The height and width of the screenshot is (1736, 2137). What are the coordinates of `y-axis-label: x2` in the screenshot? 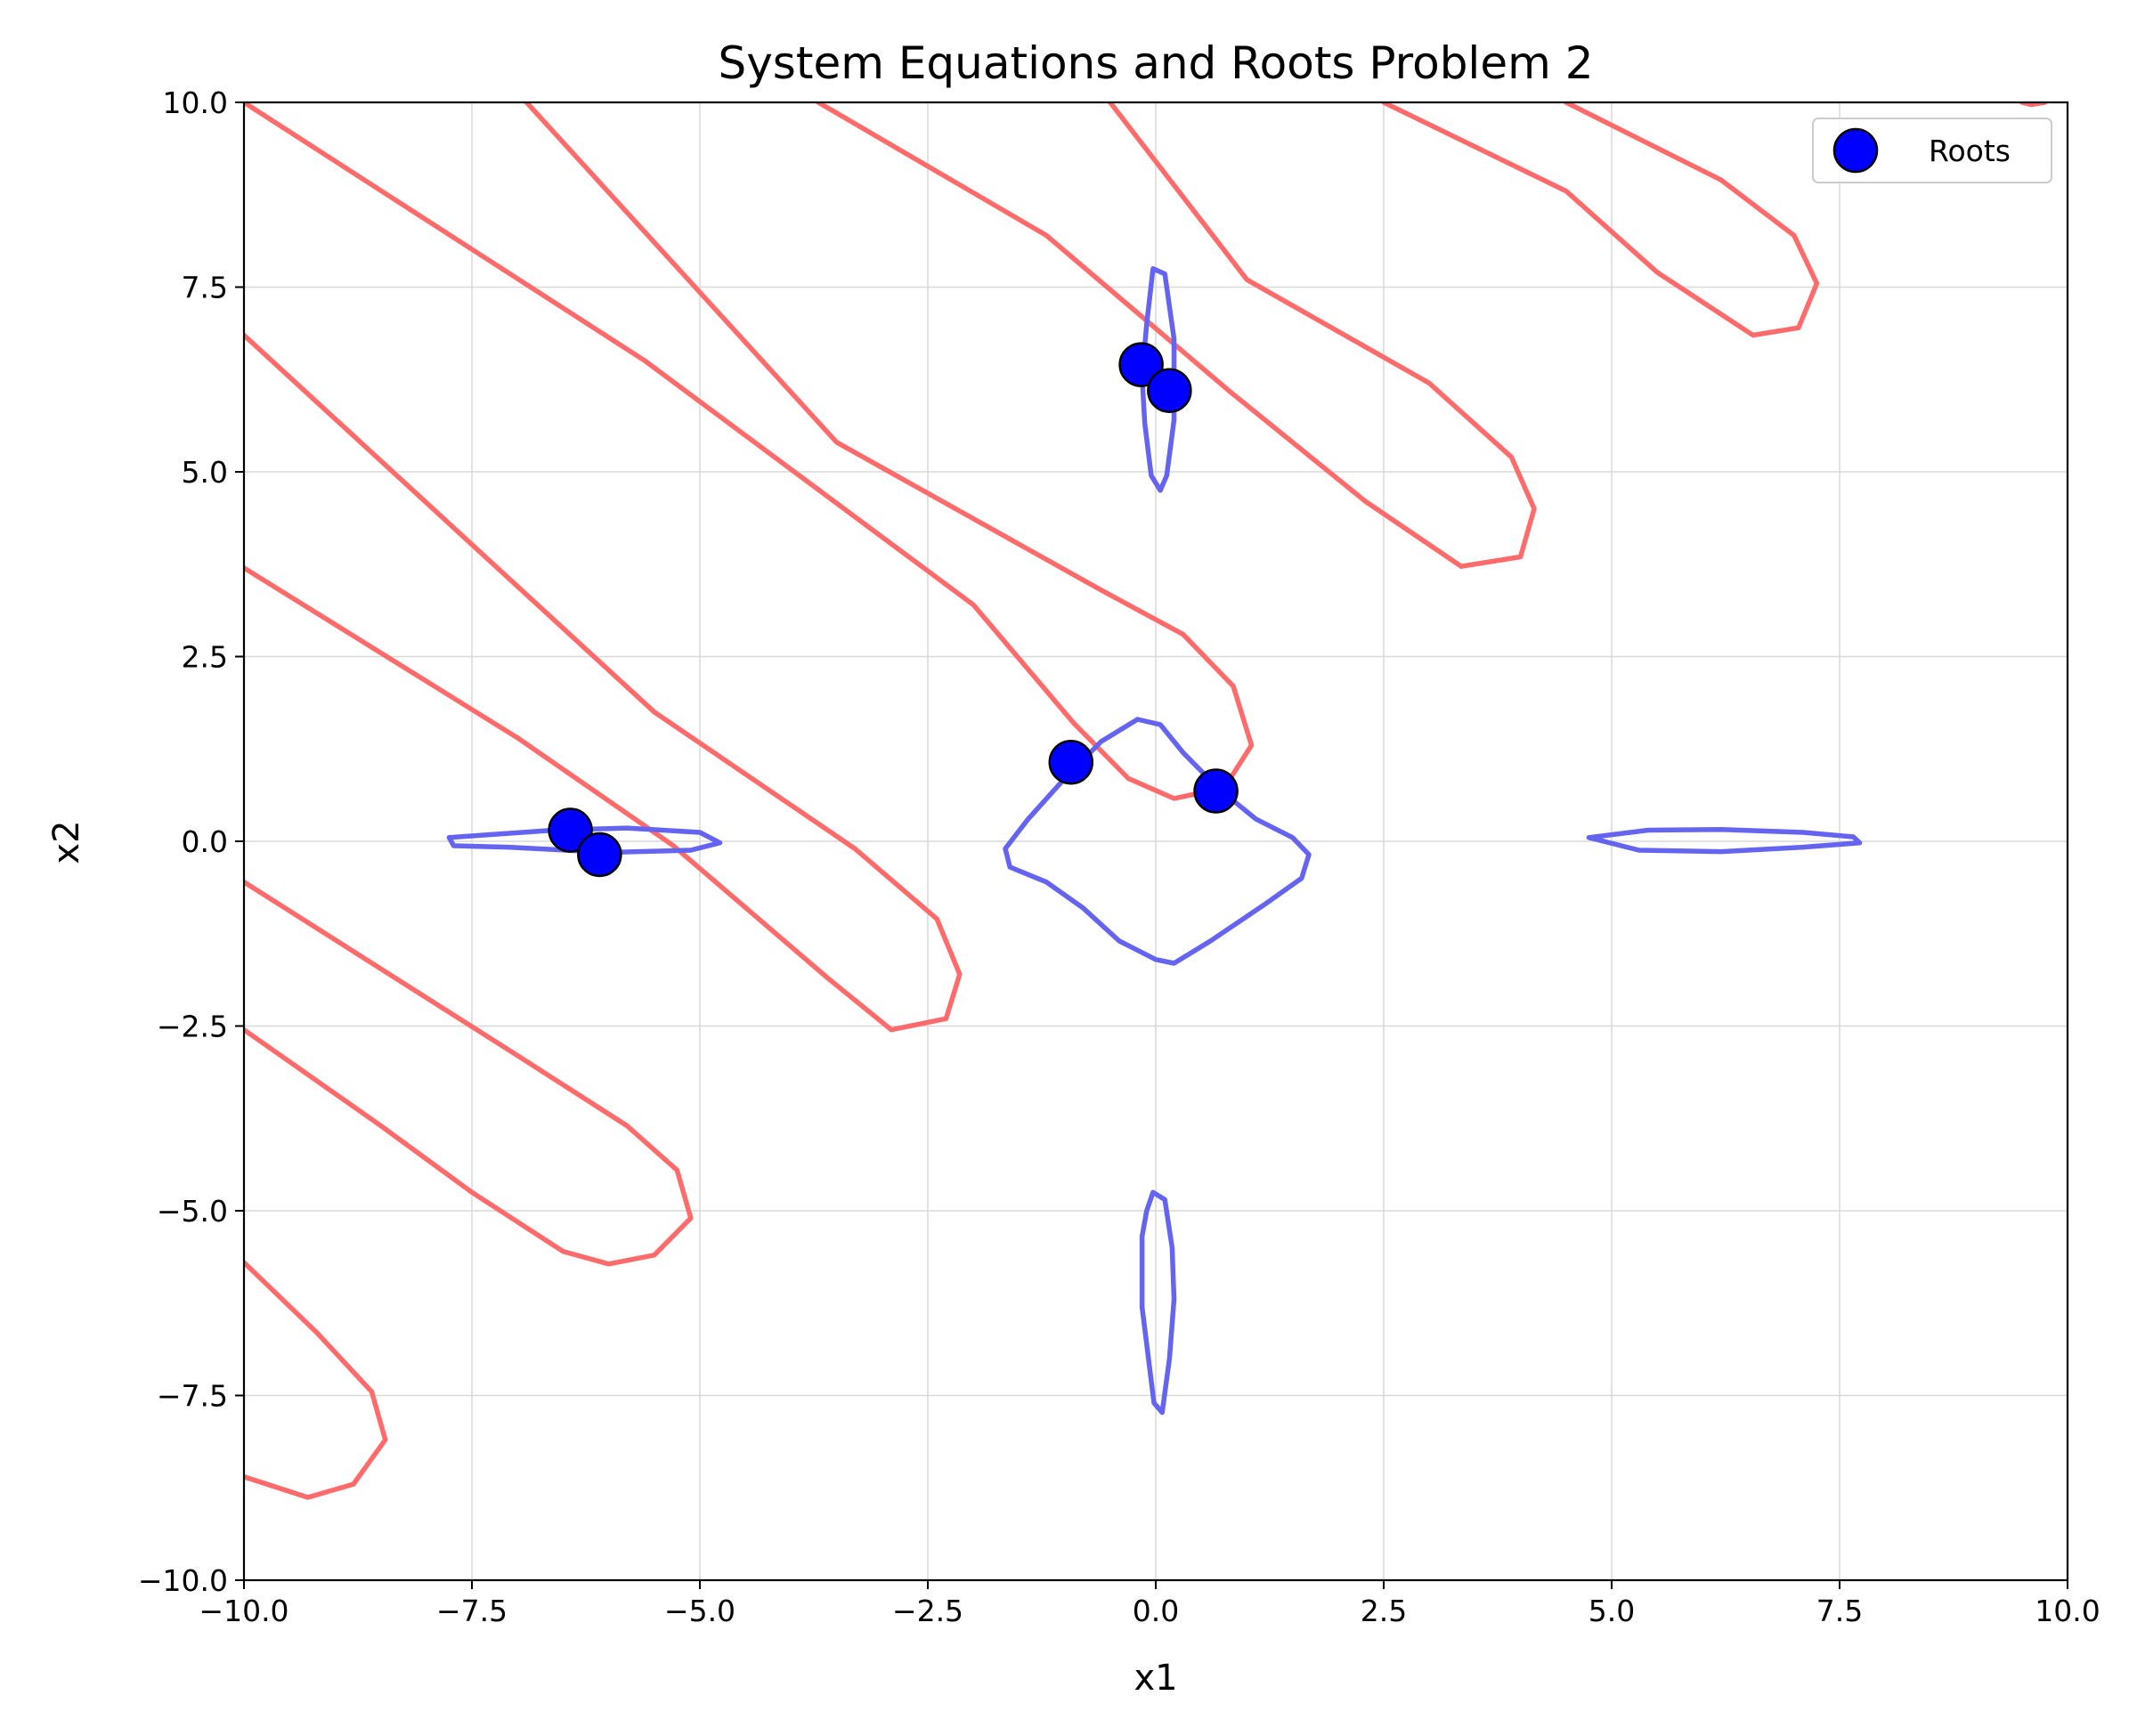 It's located at (66, 842).